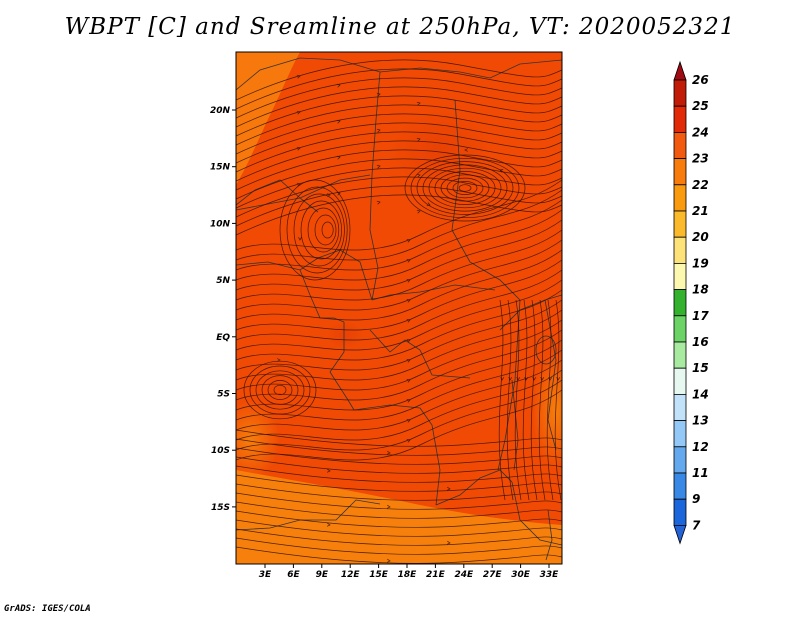 The height and width of the screenshot is (618, 800). I want to click on lon-tick-label: 33E, so click(550, 575).